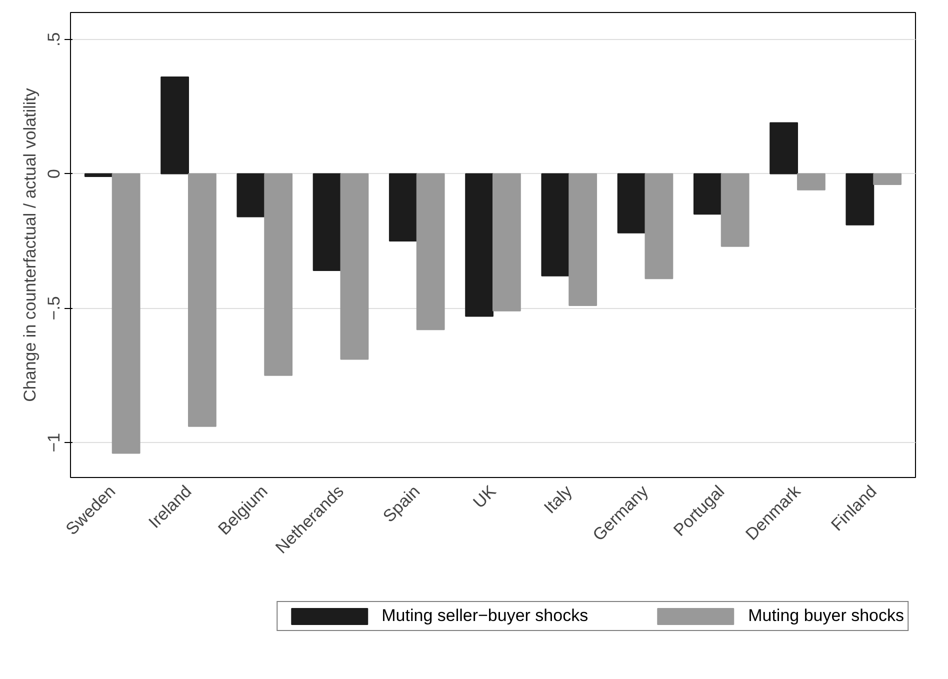 Image resolution: width=948 pixels, height=679 pixels. Describe the element at coordinates (54, 173) in the screenshot. I see `y-tick-label: 0` at that location.